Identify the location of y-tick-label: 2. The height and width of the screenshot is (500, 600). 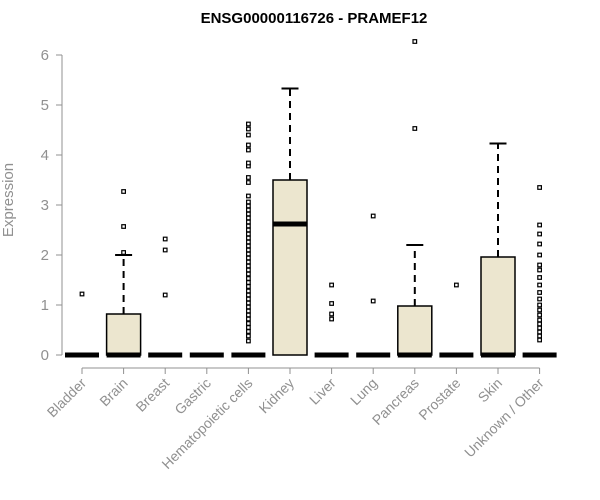
(45, 255).